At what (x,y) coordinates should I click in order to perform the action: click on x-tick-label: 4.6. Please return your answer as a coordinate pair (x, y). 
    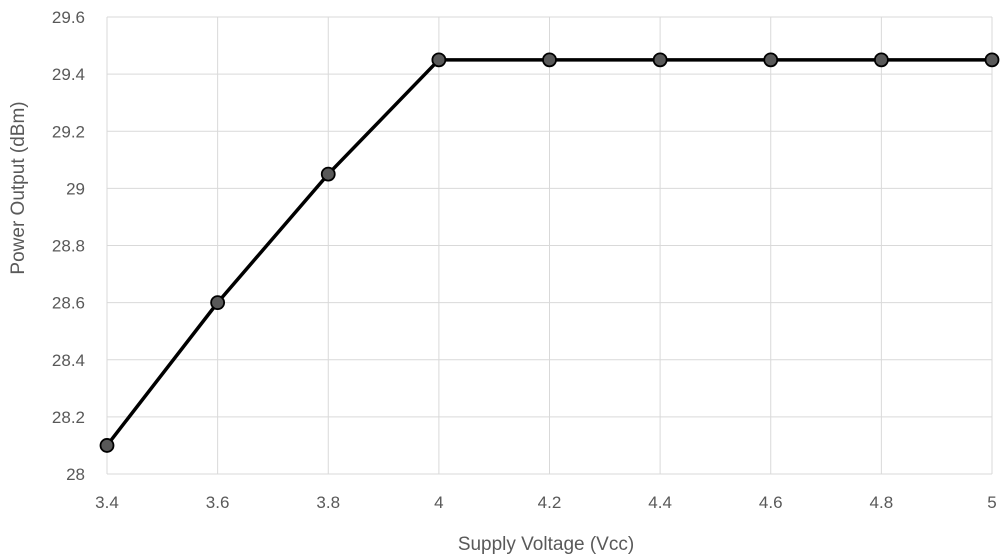
    Looking at the image, I should click on (771, 502).